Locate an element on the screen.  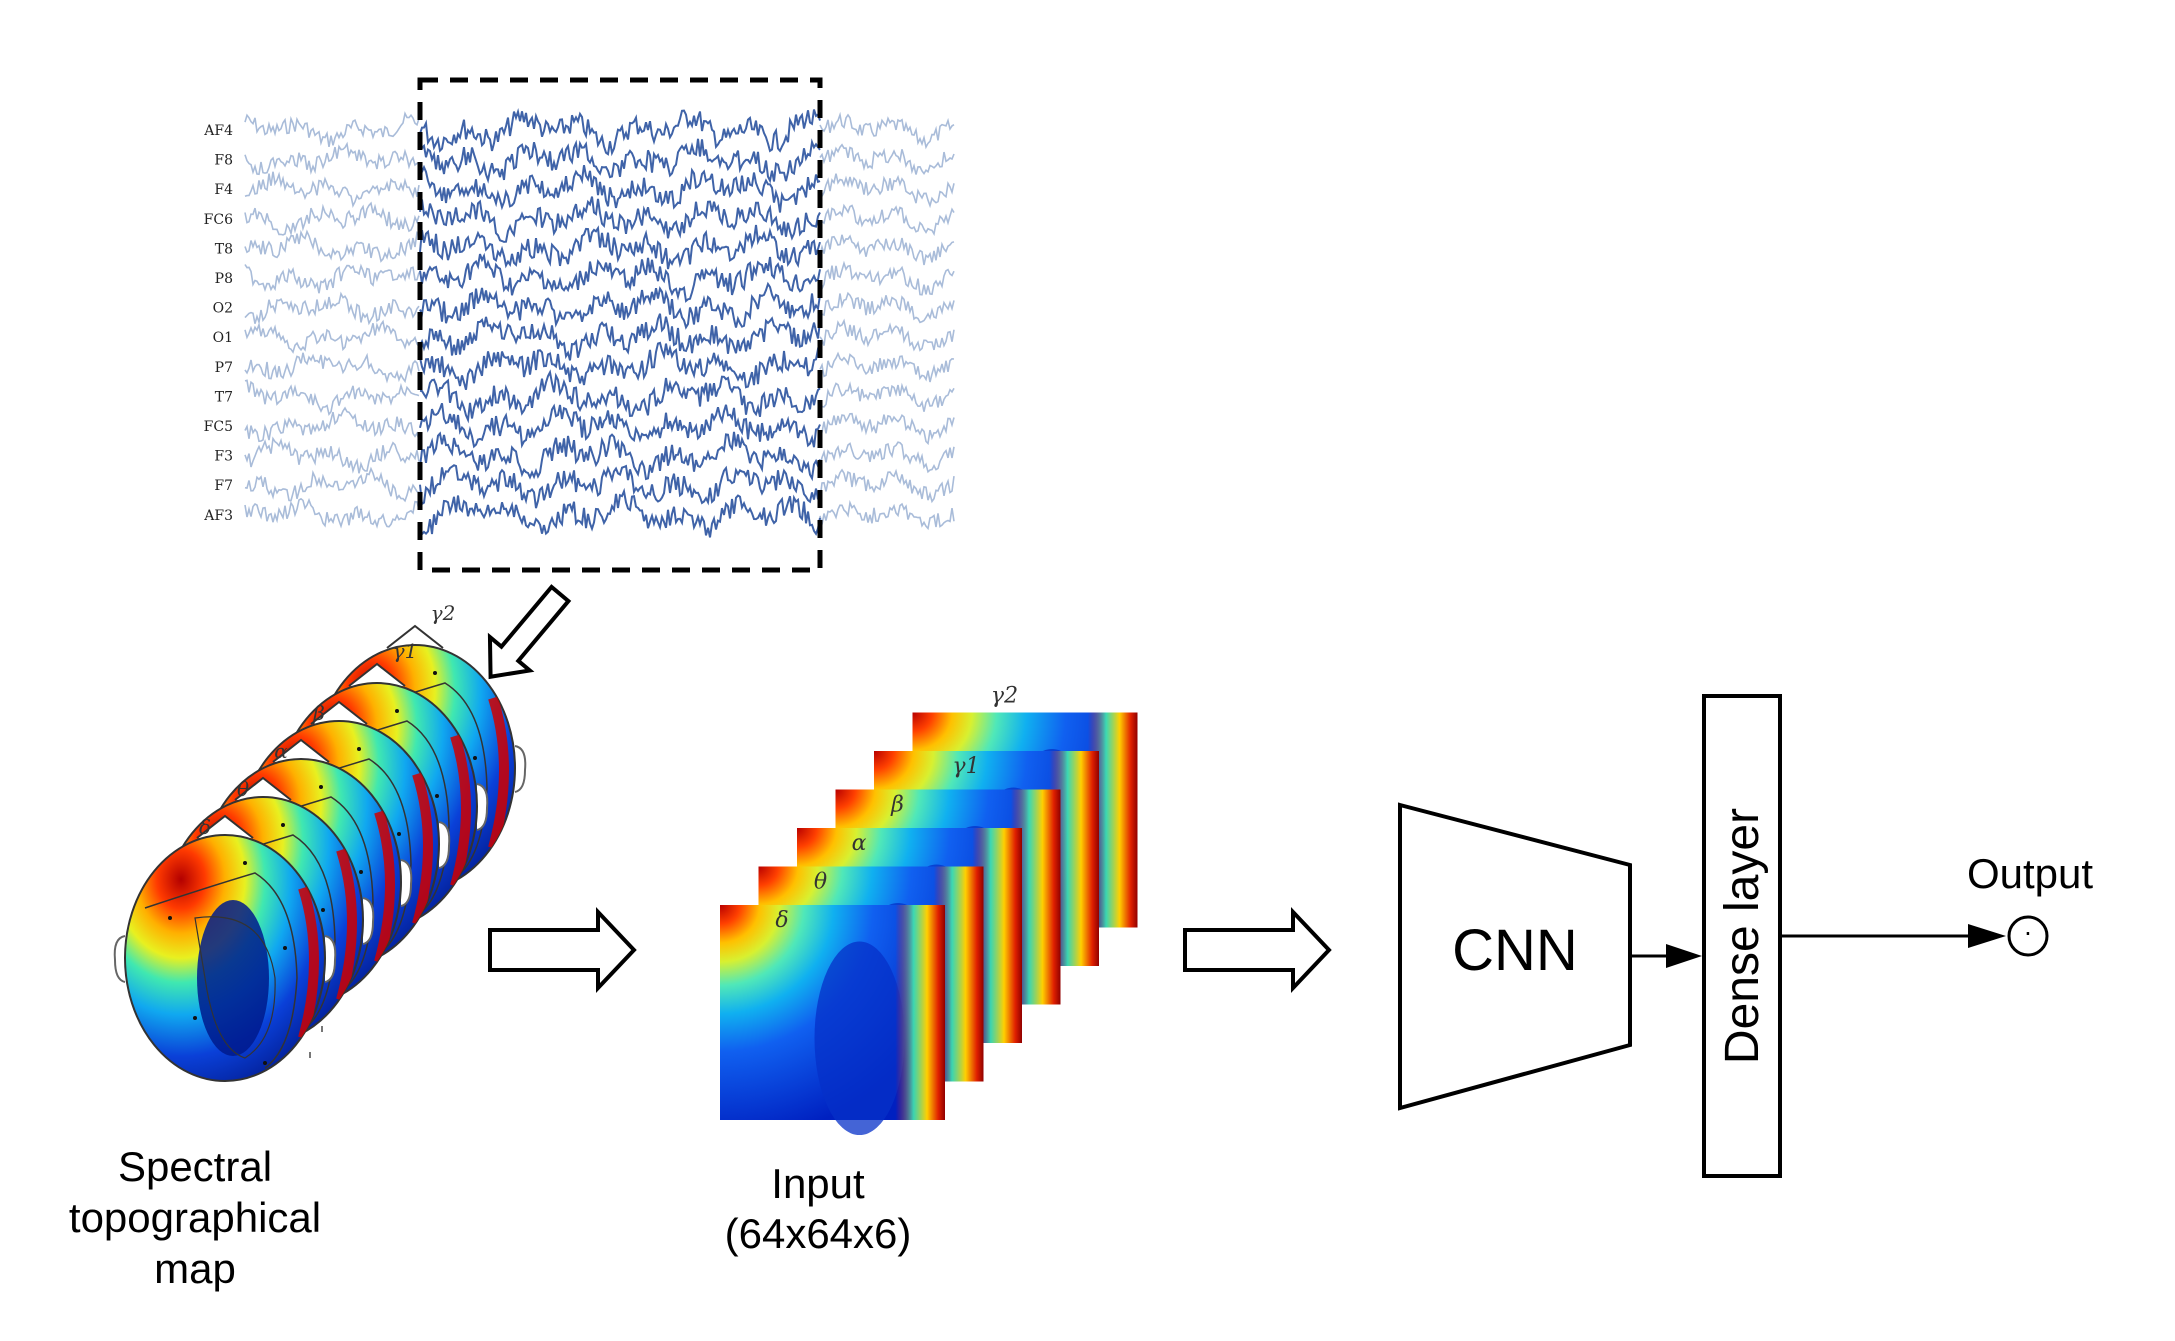
eeg-channel-label: F8 is located at coordinates (223, 161).